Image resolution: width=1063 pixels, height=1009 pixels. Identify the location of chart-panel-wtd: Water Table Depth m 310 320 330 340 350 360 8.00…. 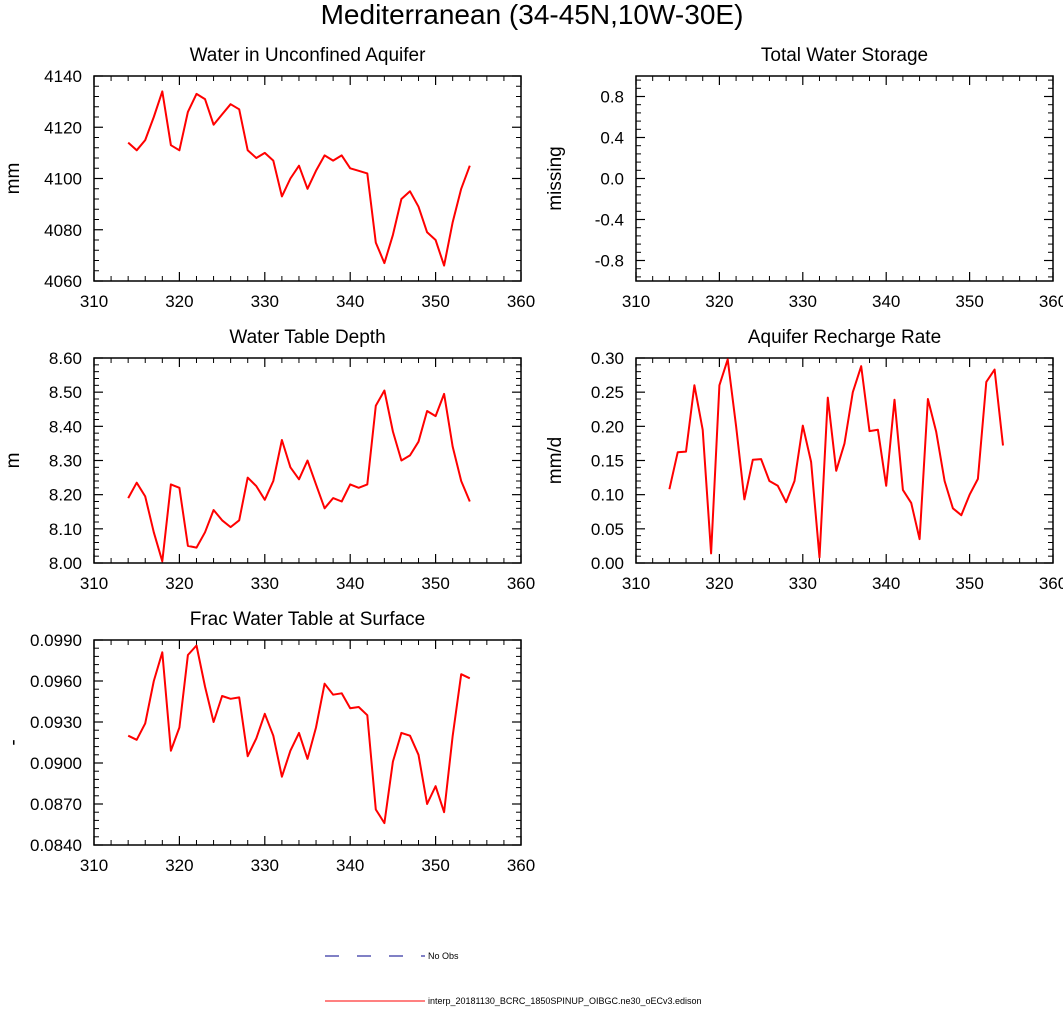
(269, 460).